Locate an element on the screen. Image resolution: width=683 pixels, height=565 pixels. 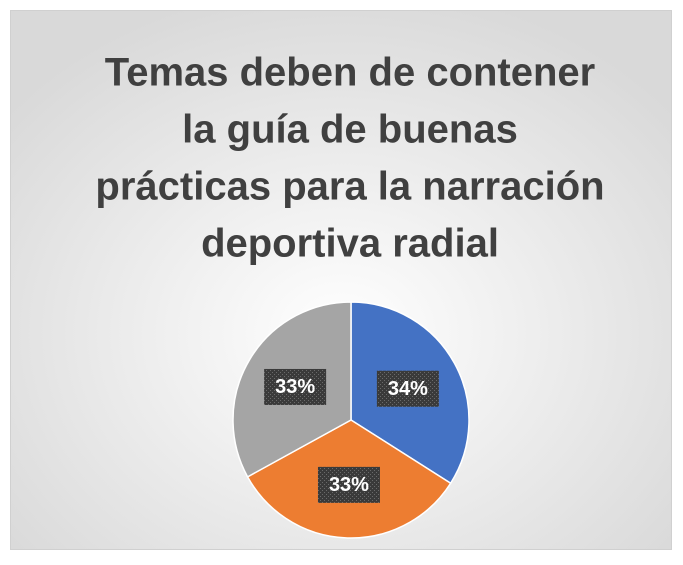
value-label: 34% is located at coordinates (408, 389).